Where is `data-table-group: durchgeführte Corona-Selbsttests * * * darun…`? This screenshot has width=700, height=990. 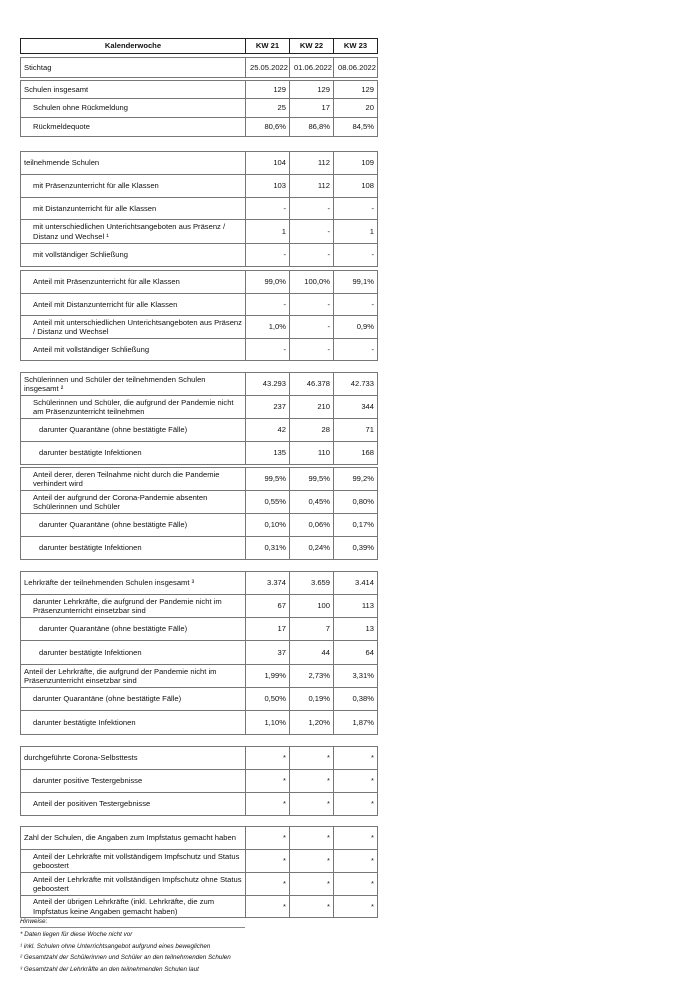
data-table-group: durchgeführte Corona-Selbsttests * * * darun… is located at coordinates (199, 781).